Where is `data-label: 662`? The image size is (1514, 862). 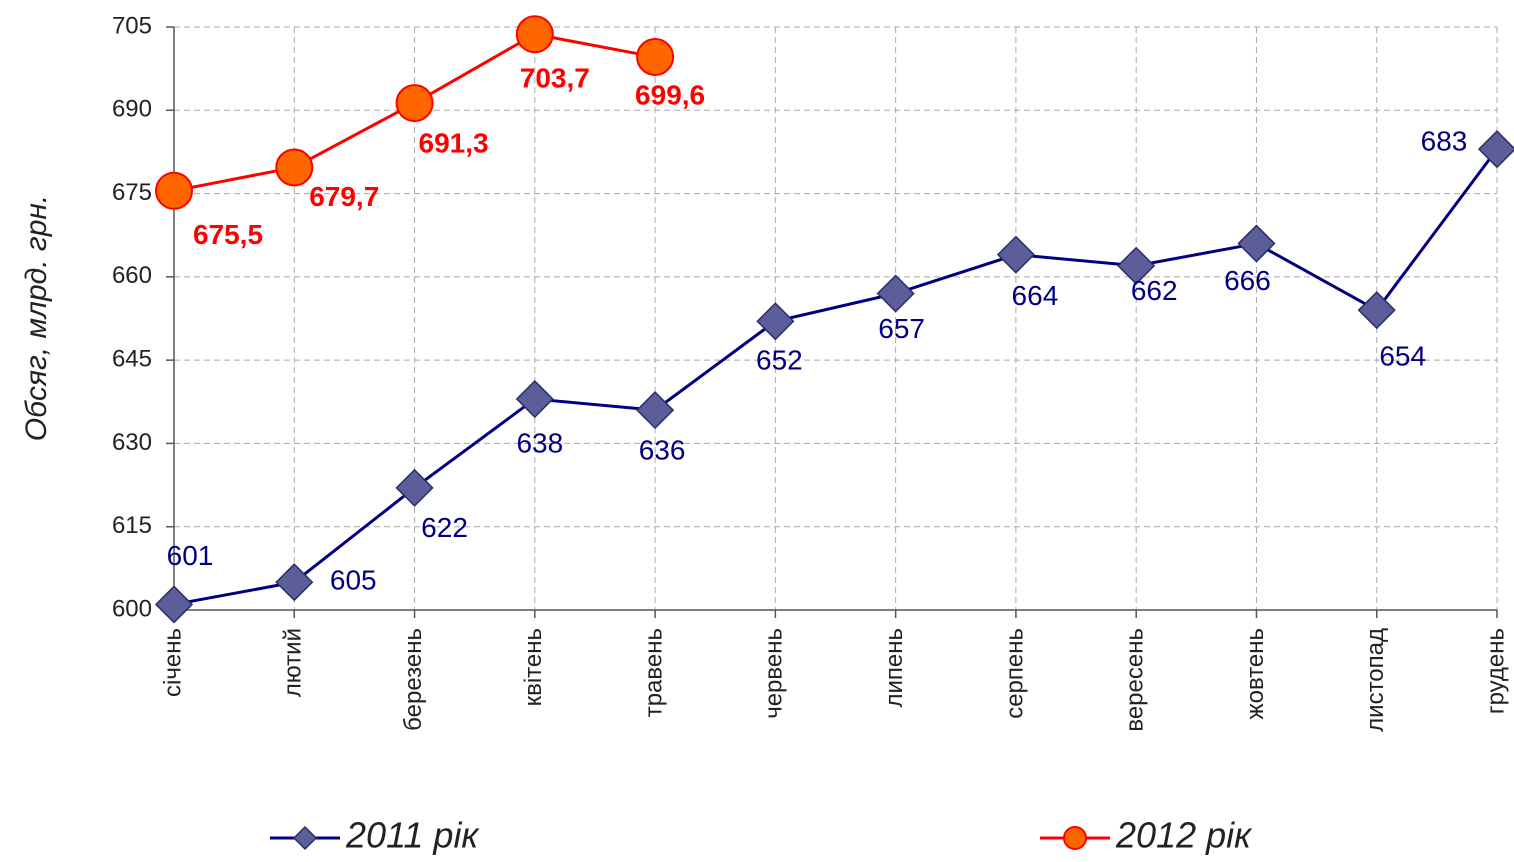 data-label: 662 is located at coordinates (1154, 290).